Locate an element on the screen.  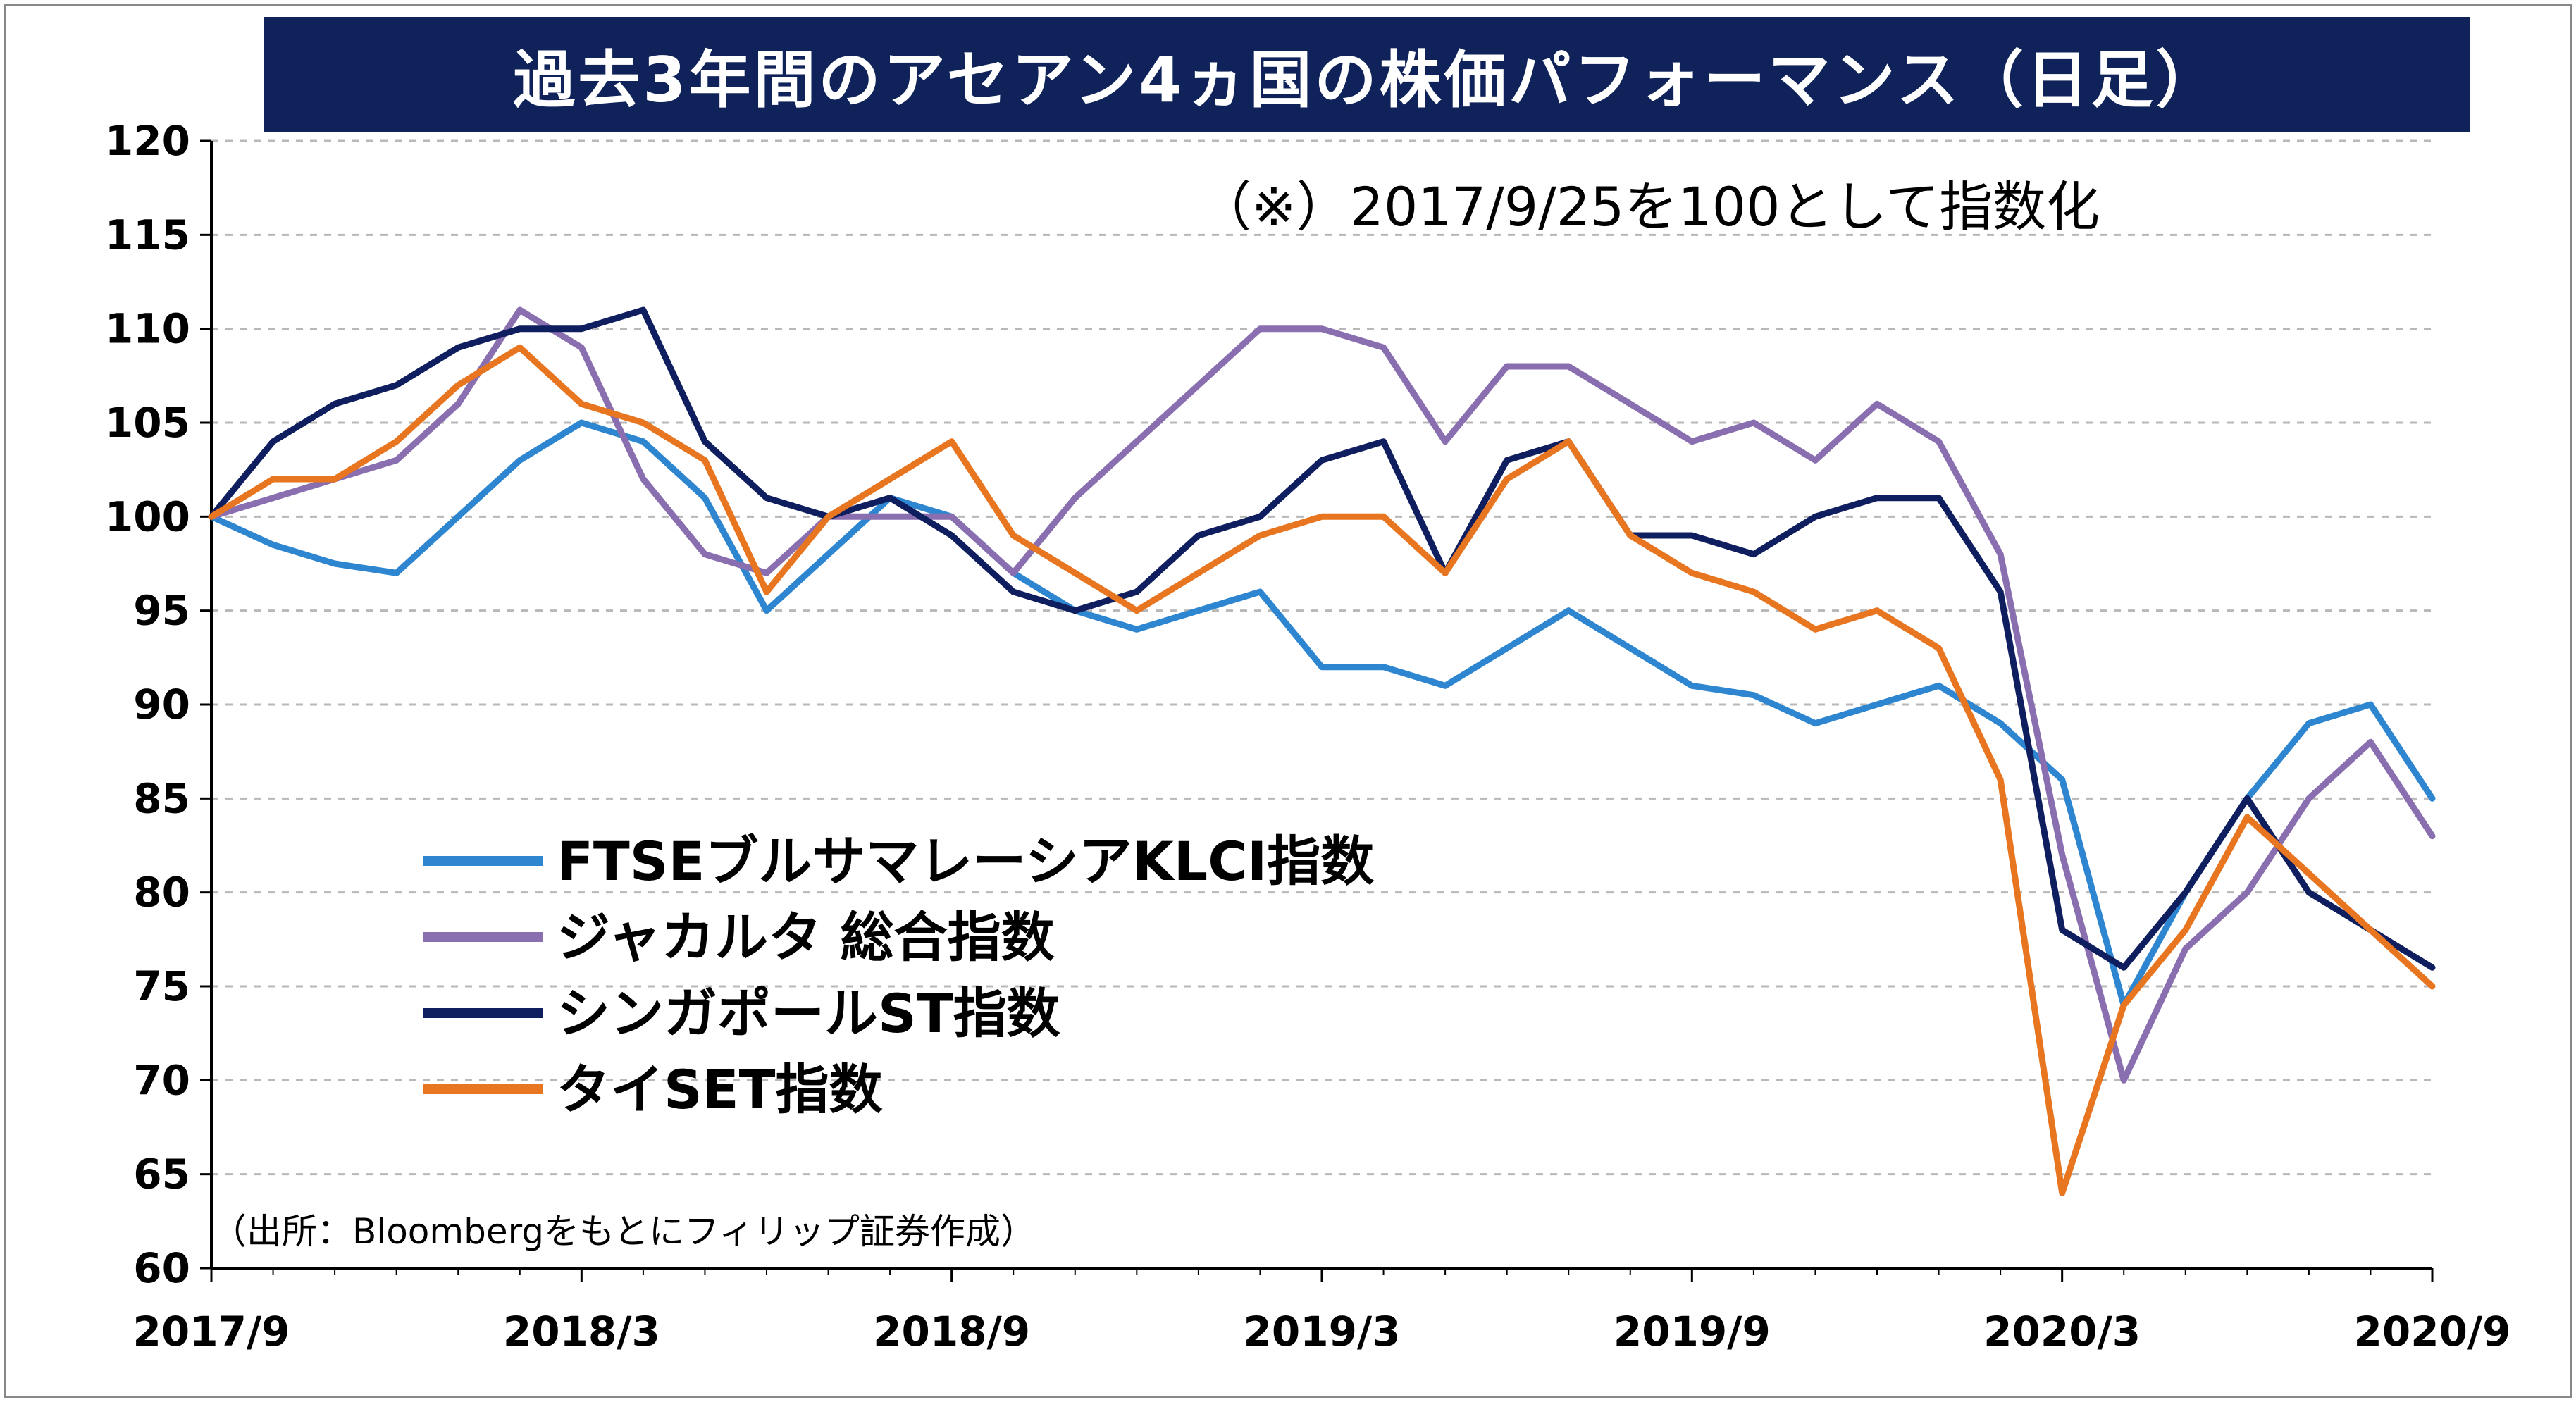
y-tick-label: 100 is located at coordinates (147, 516).